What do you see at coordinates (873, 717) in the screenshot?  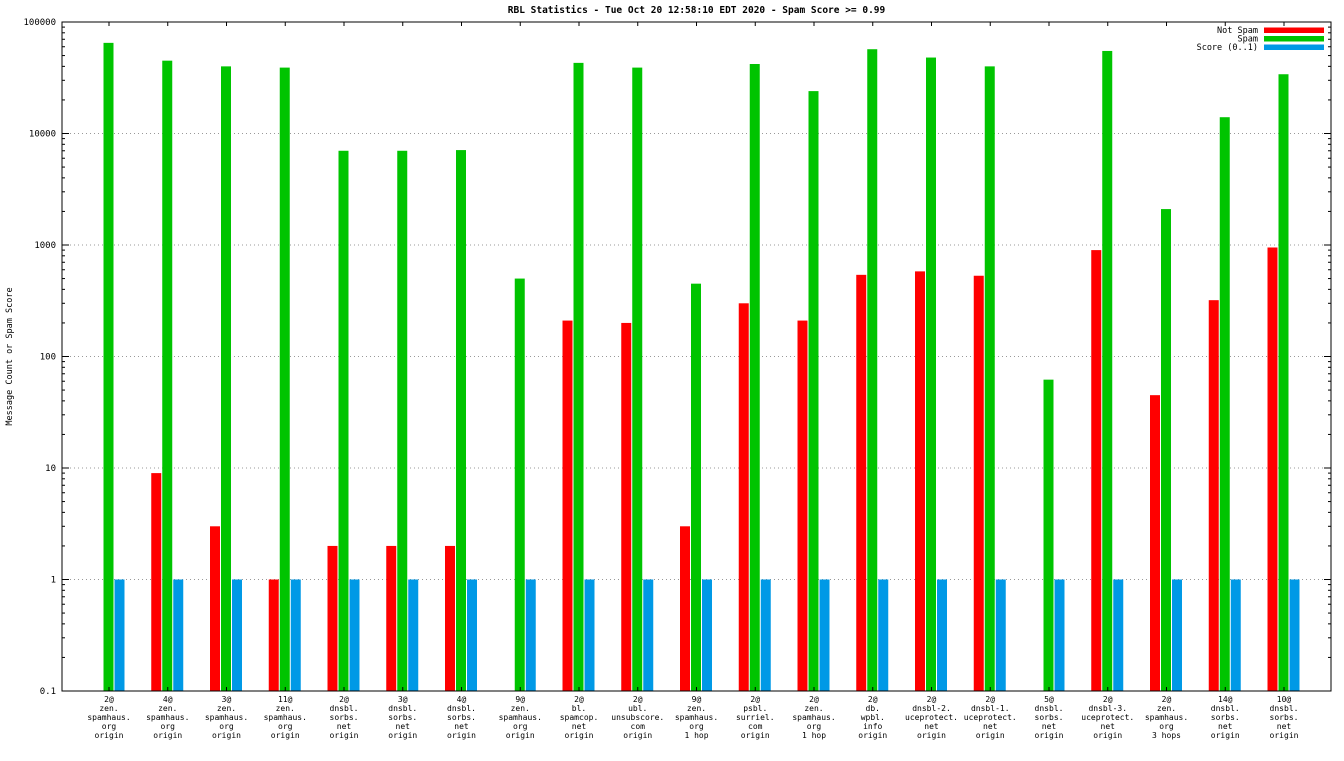 I see `x-tick-label: wpbl.` at bounding box center [873, 717].